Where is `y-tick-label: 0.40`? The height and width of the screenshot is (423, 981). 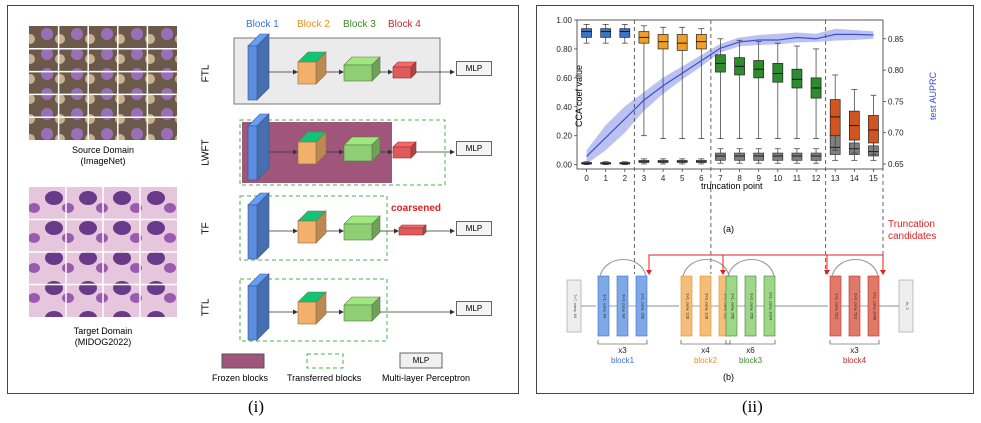
y-tick-label: 0.40 is located at coordinates (564, 107).